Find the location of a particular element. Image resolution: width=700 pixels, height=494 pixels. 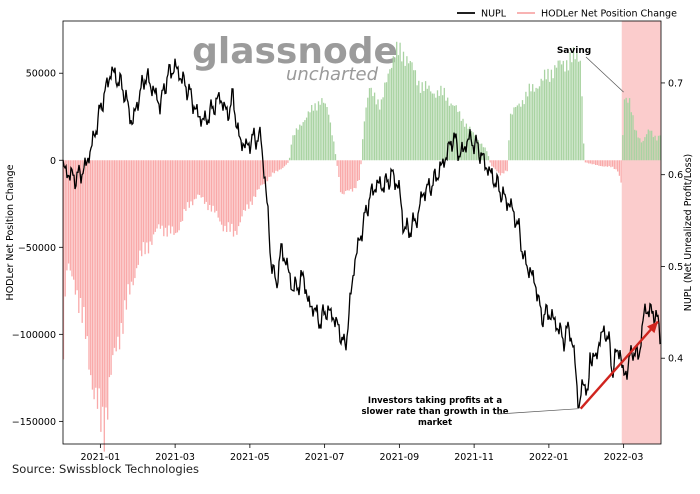

highlight-region is located at coordinates (641, 232).